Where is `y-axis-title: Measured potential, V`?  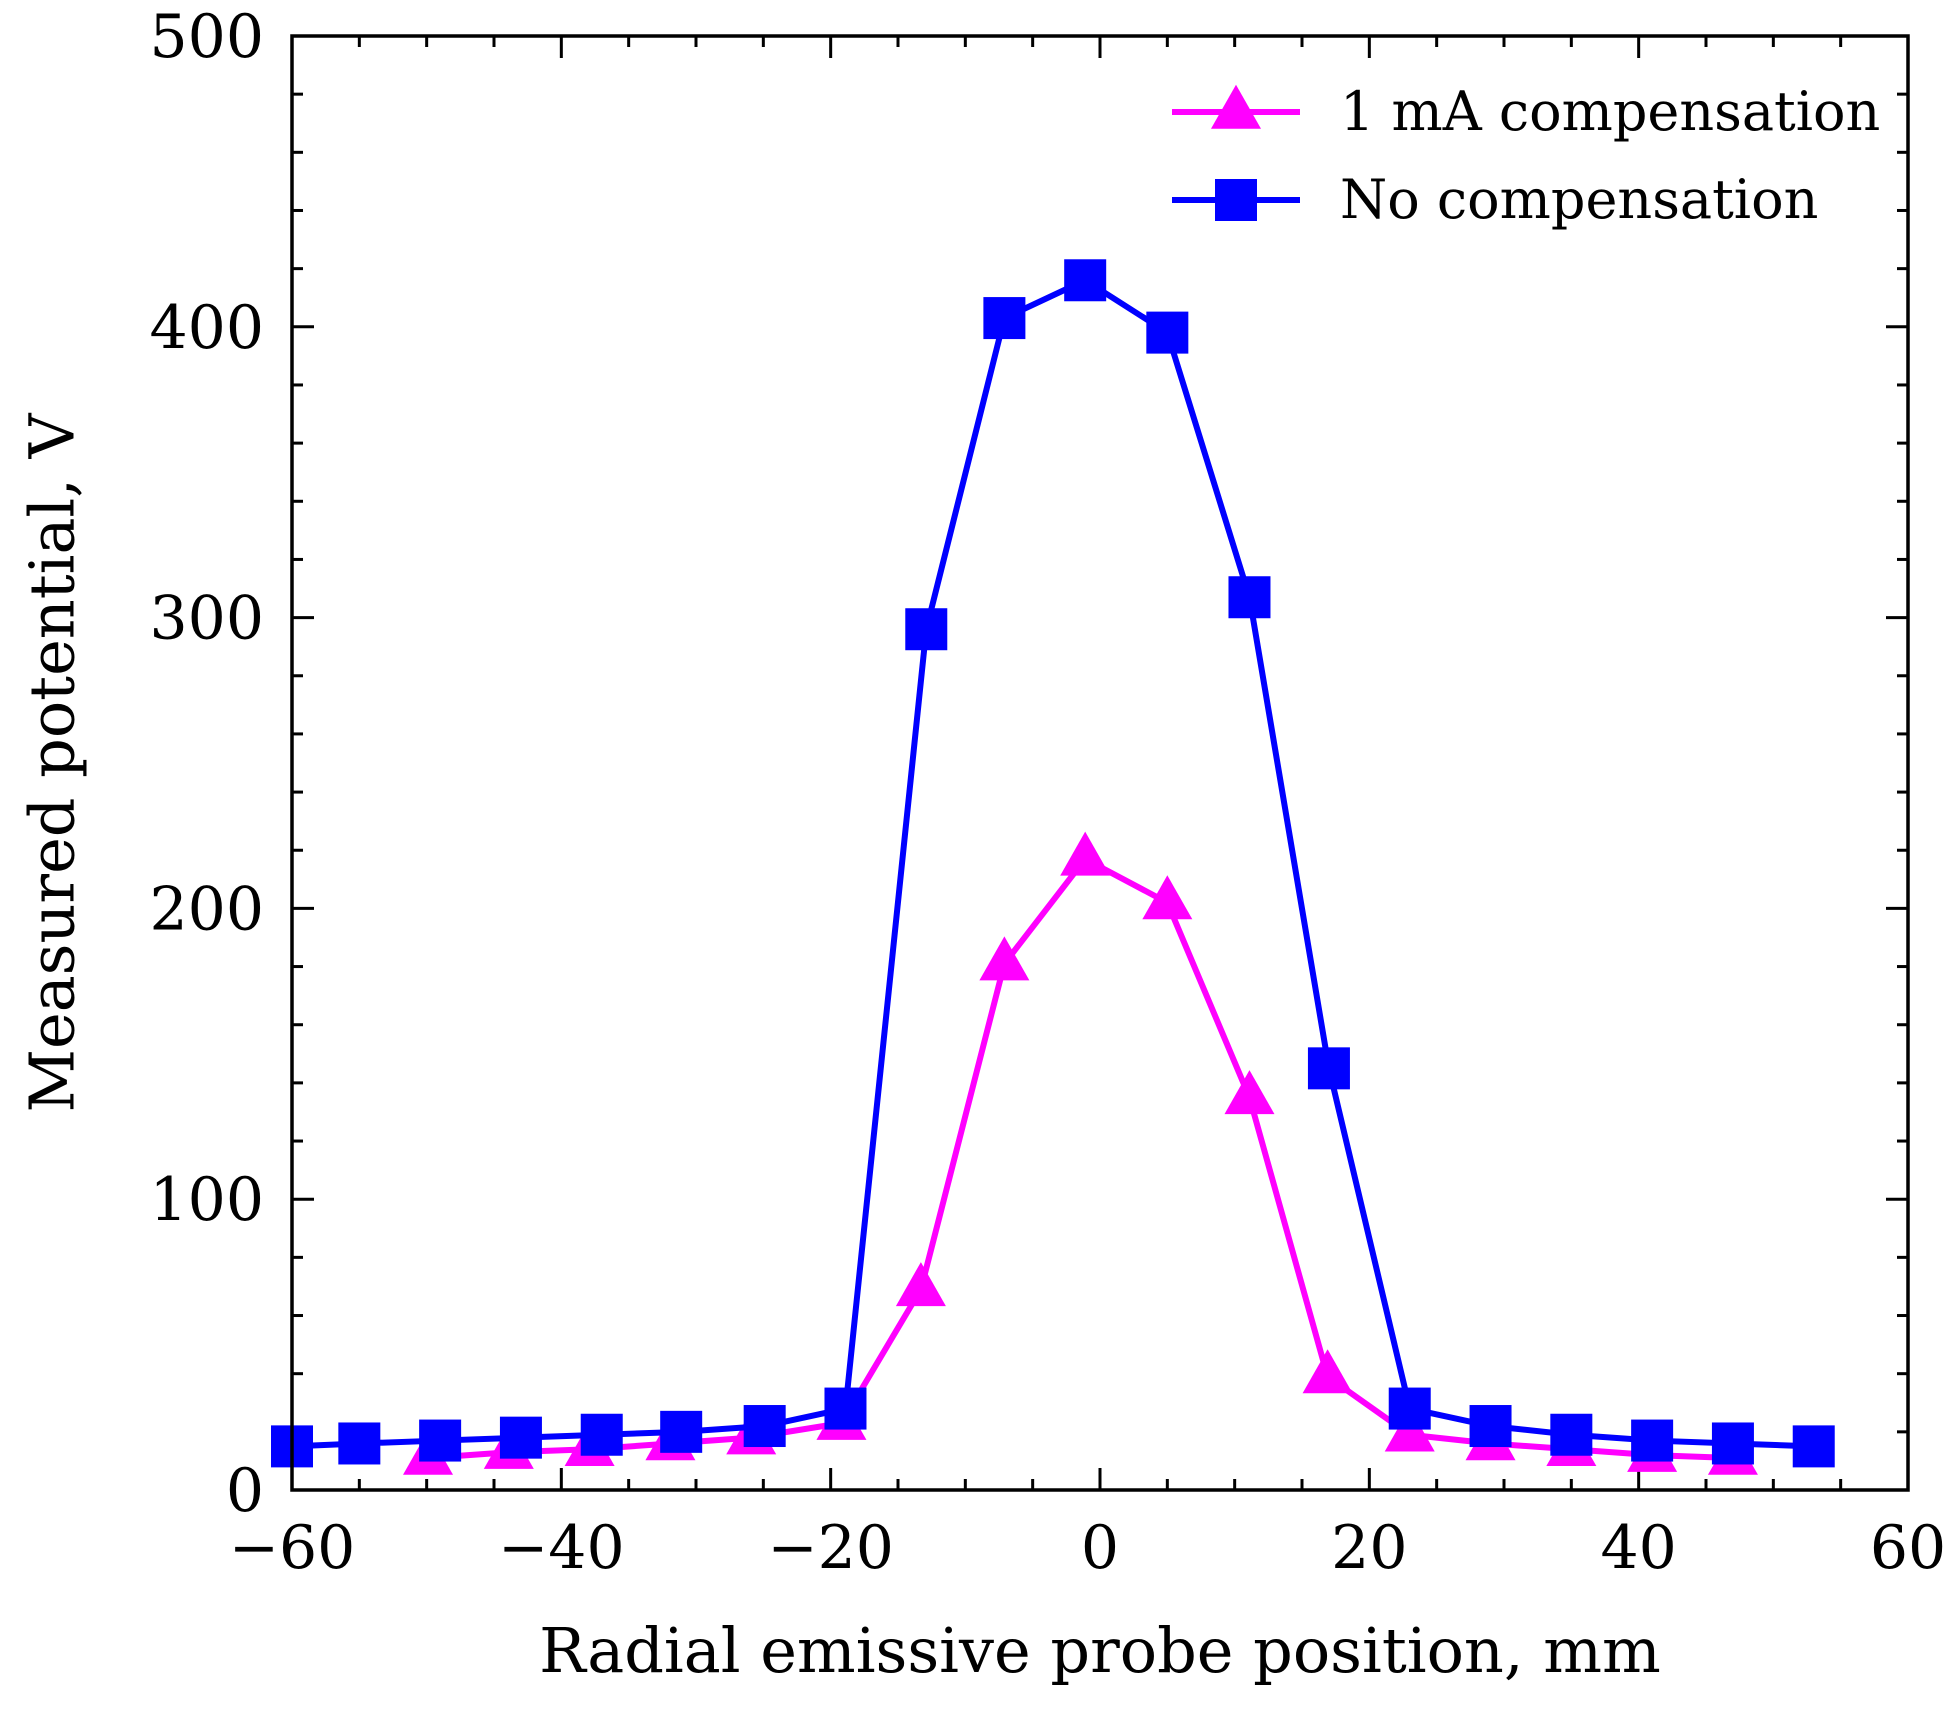
y-axis-title: Measured potential, V is located at coordinates (52, 762).